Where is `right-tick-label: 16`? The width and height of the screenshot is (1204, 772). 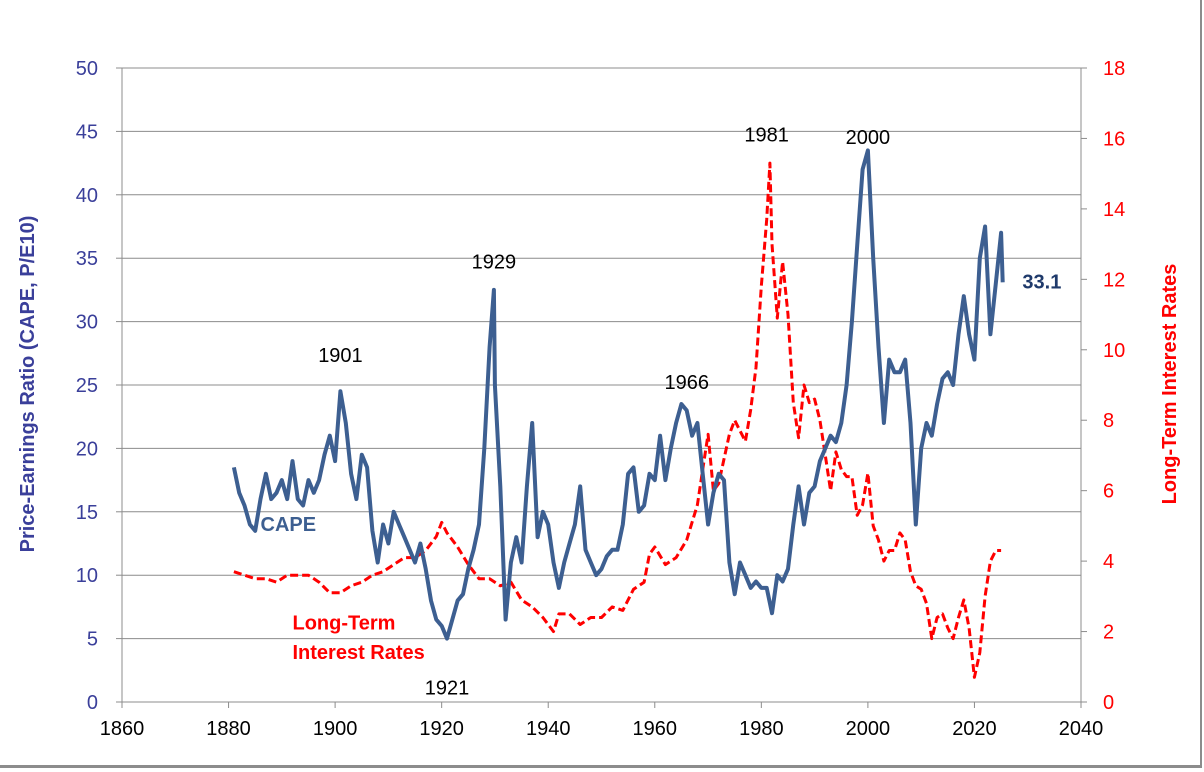
right-tick-label: 16 is located at coordinates (1114, 139).